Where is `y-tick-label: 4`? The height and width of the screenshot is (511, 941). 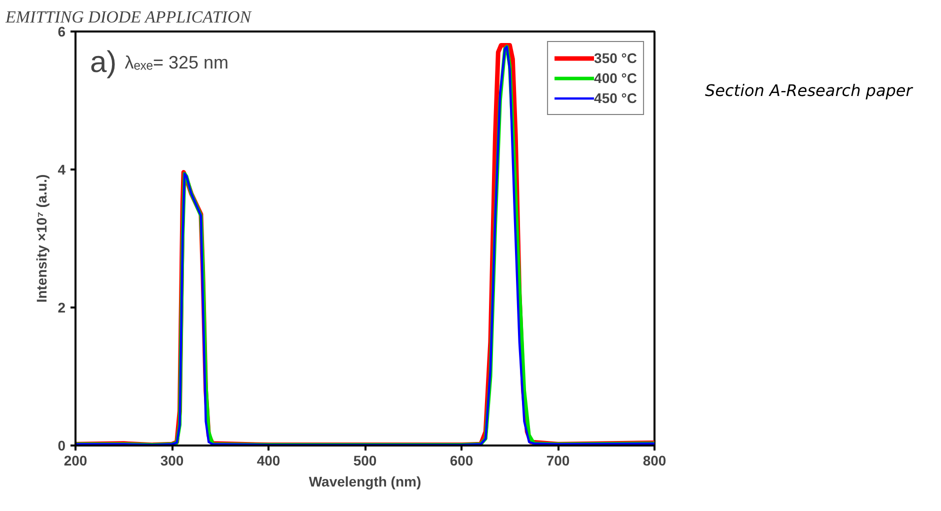
y-tick-label: 4 is located at coordinates (62, 170).